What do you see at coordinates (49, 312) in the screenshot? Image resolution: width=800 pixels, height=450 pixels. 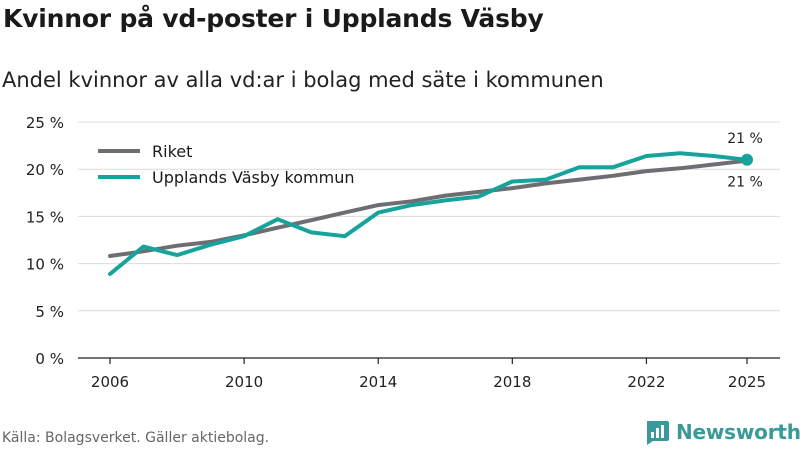 I see `y-tick-label: 5 %` at bounding box center [49, 312].